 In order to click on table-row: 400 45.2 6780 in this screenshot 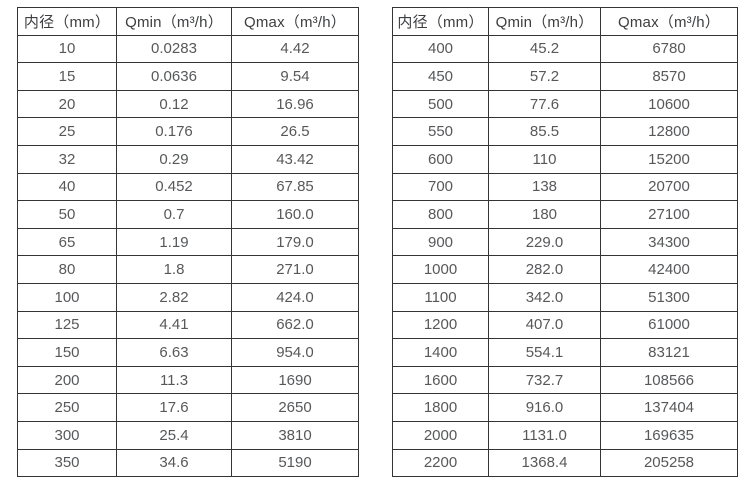, I will do `click(565, 49)`.